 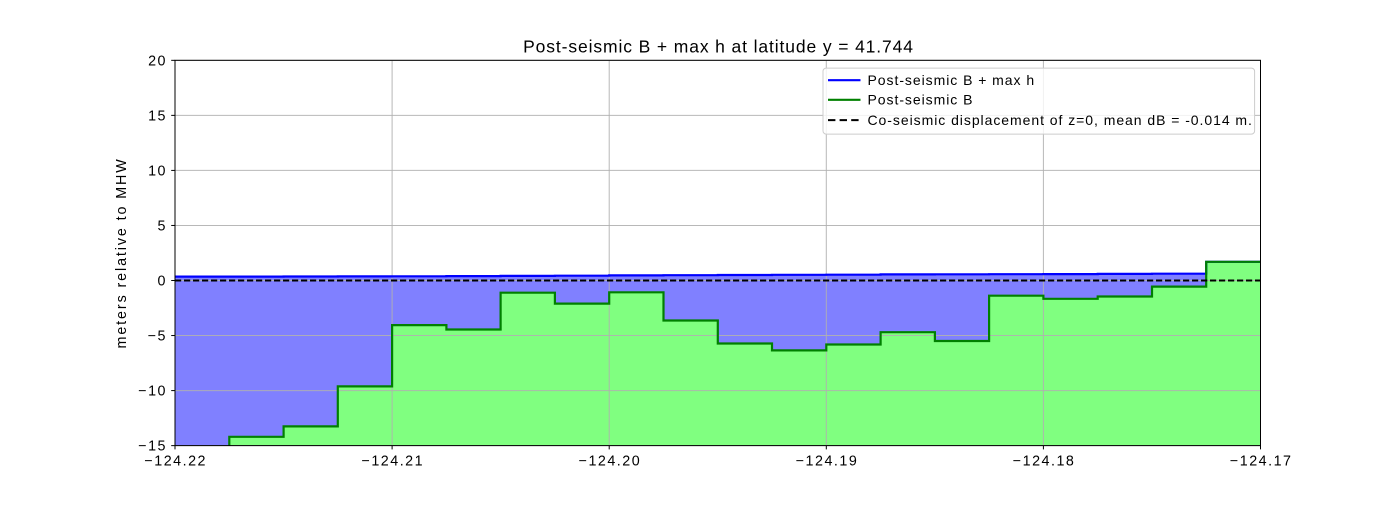 What do you see at coordinates (610, 462) in the screenshot?
I see `svg-text: −124.20` at bounding box center [610, 462].